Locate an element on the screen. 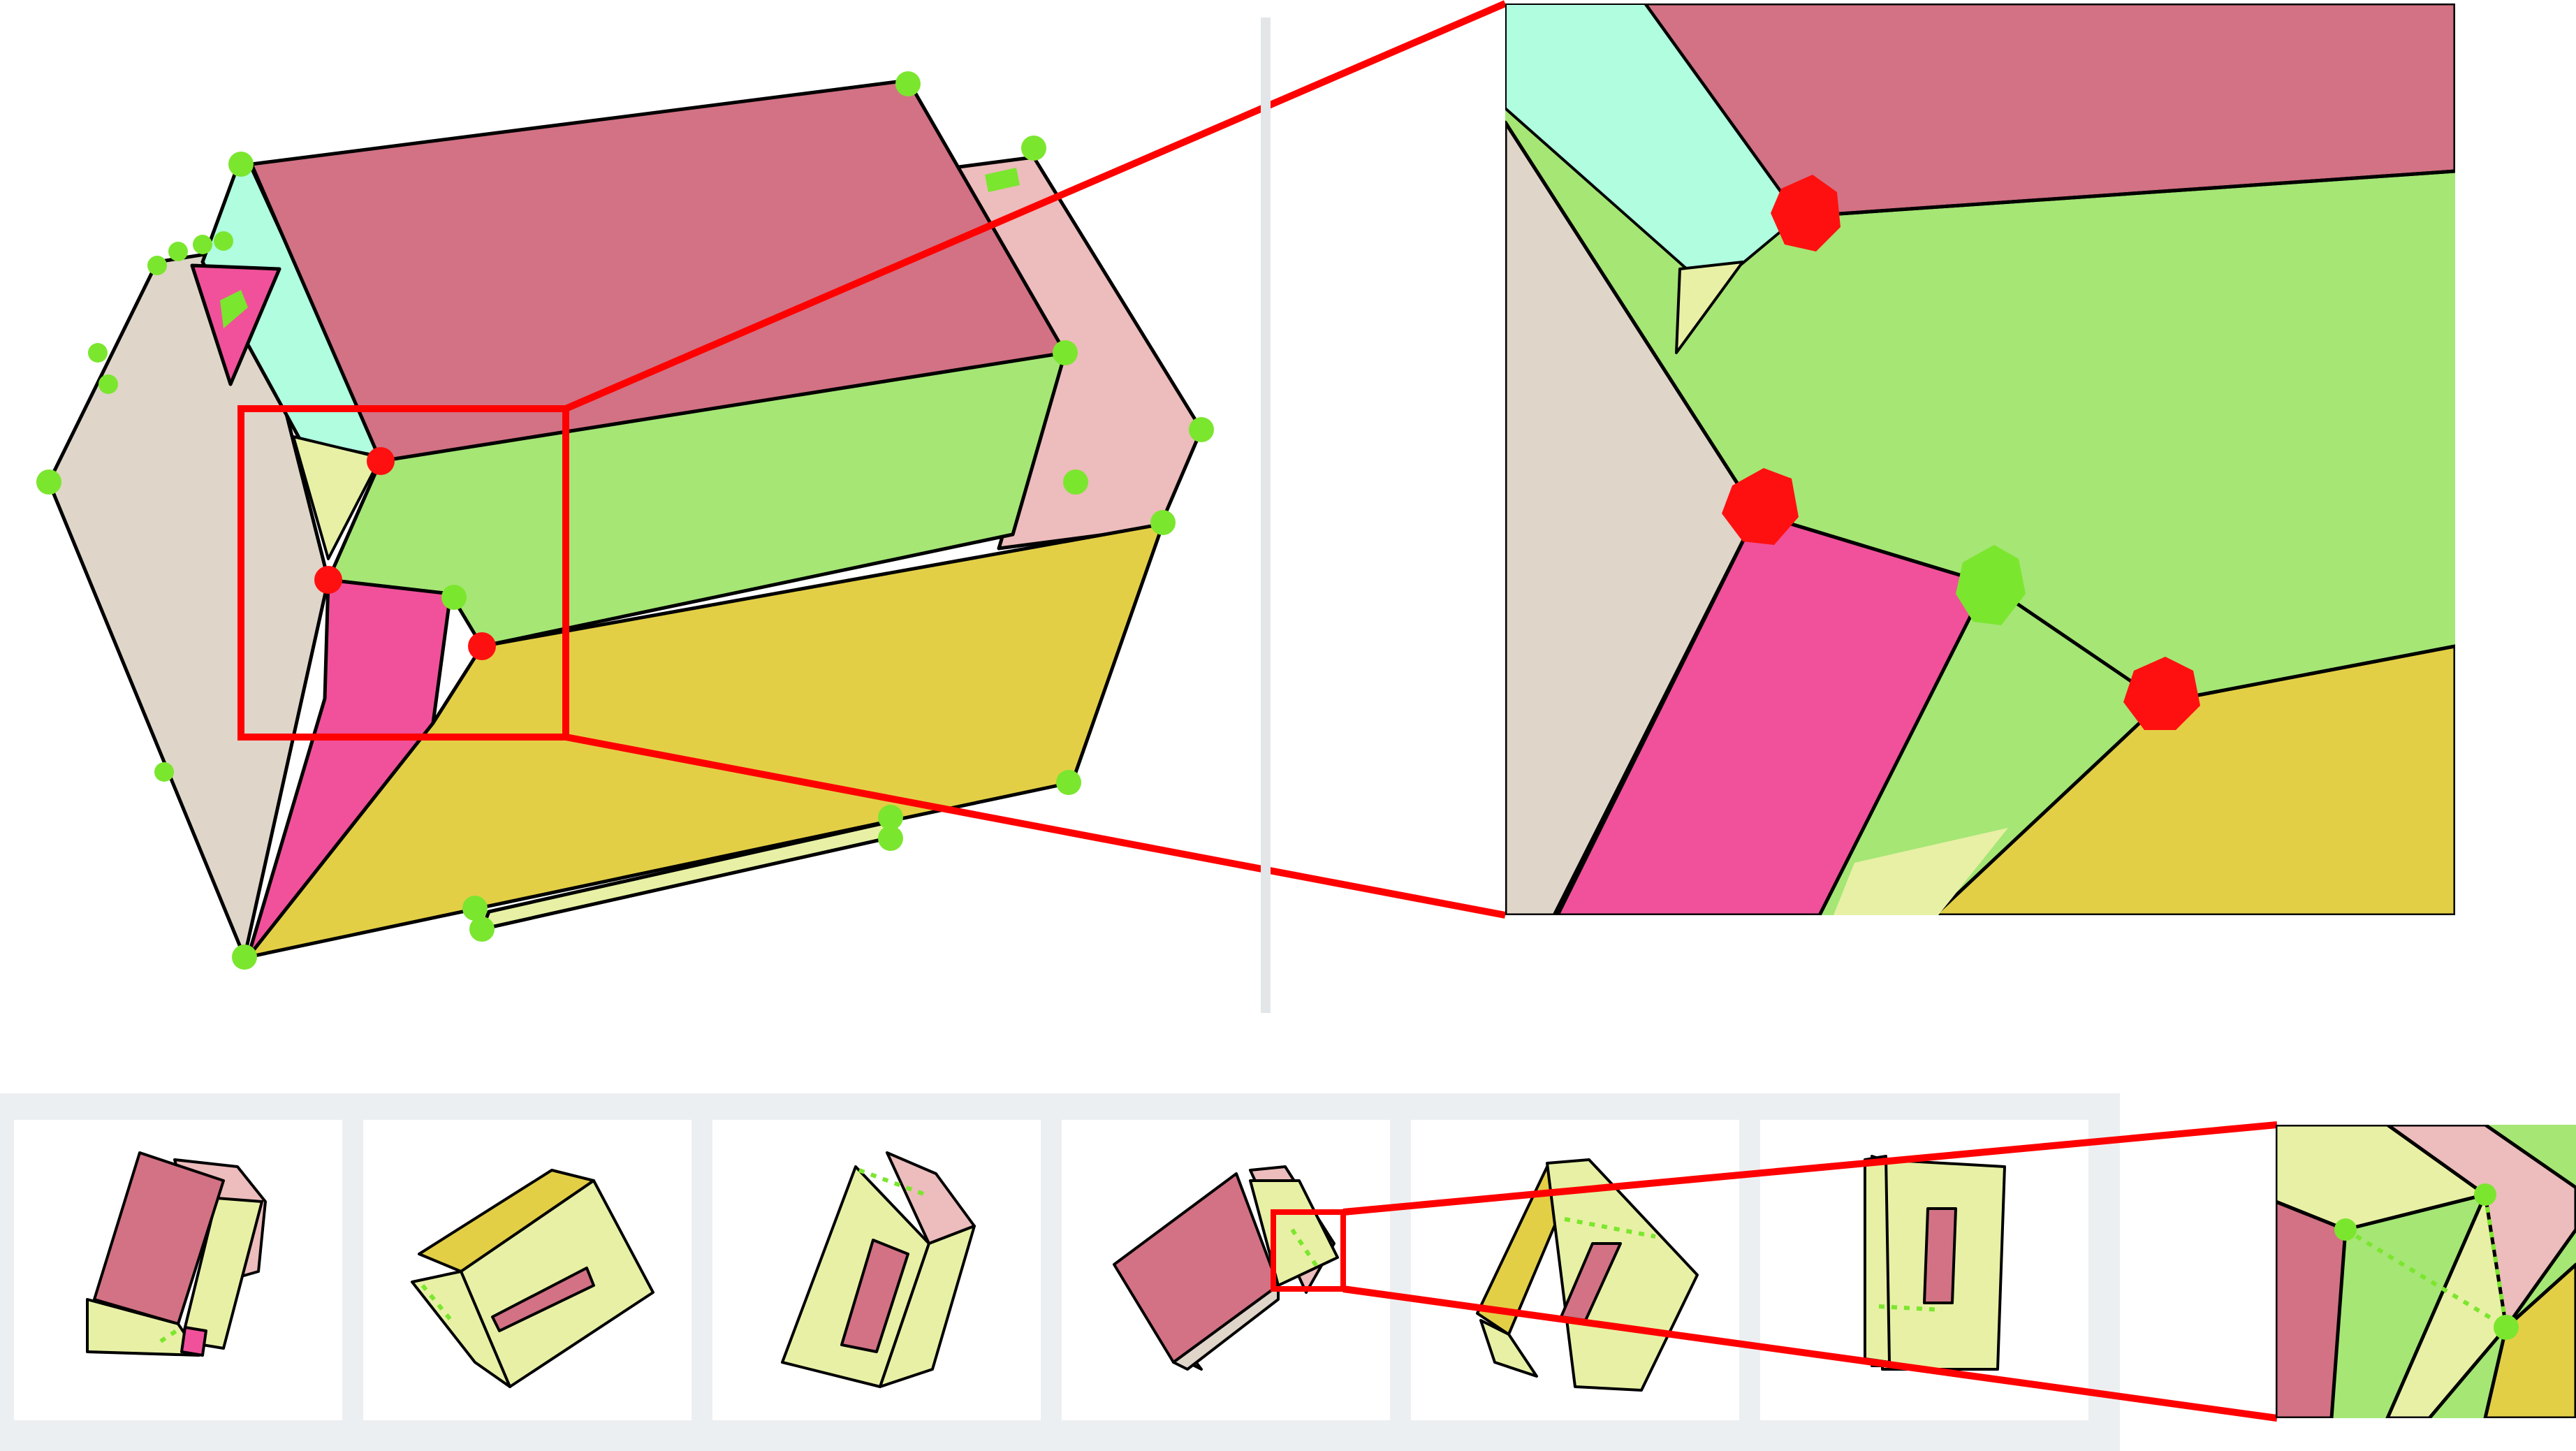  zoom-region-box is located at coordinates (403, 573).